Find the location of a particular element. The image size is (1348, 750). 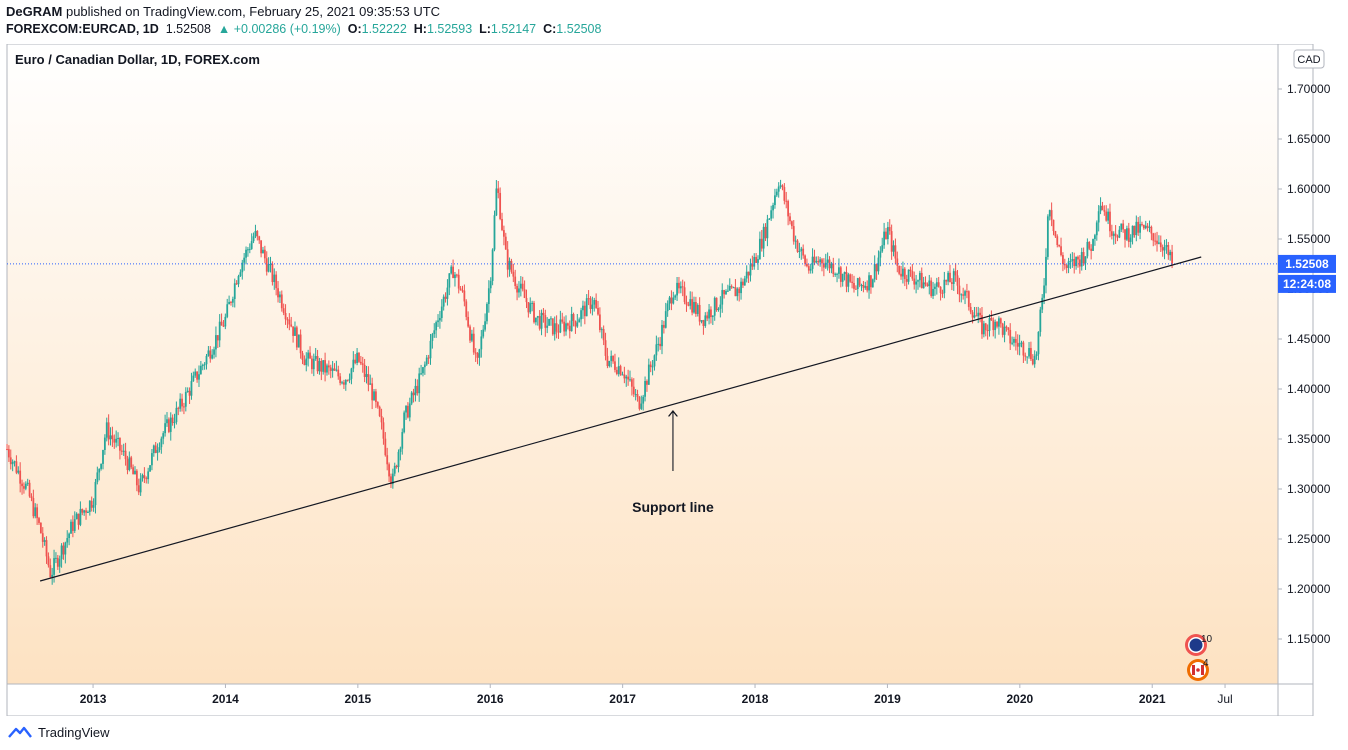

currency-badge: CAD is located at coordinates (1309, 59).